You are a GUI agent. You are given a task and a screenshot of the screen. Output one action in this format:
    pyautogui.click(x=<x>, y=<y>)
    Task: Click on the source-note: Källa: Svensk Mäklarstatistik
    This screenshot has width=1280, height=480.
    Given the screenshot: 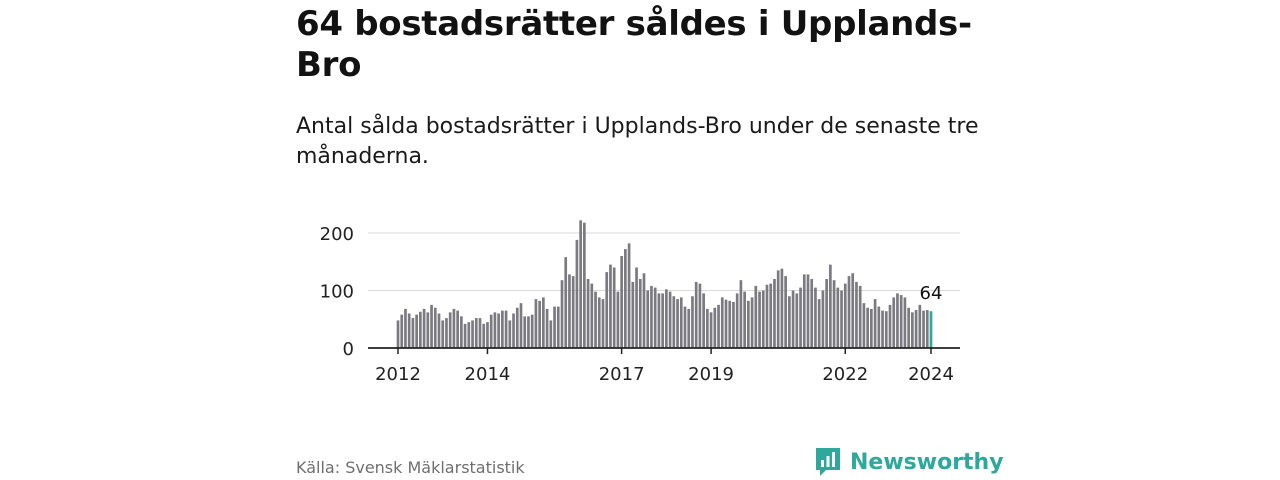 What is the action you would take?
    pyautogui.click(x=410, y=467)
    